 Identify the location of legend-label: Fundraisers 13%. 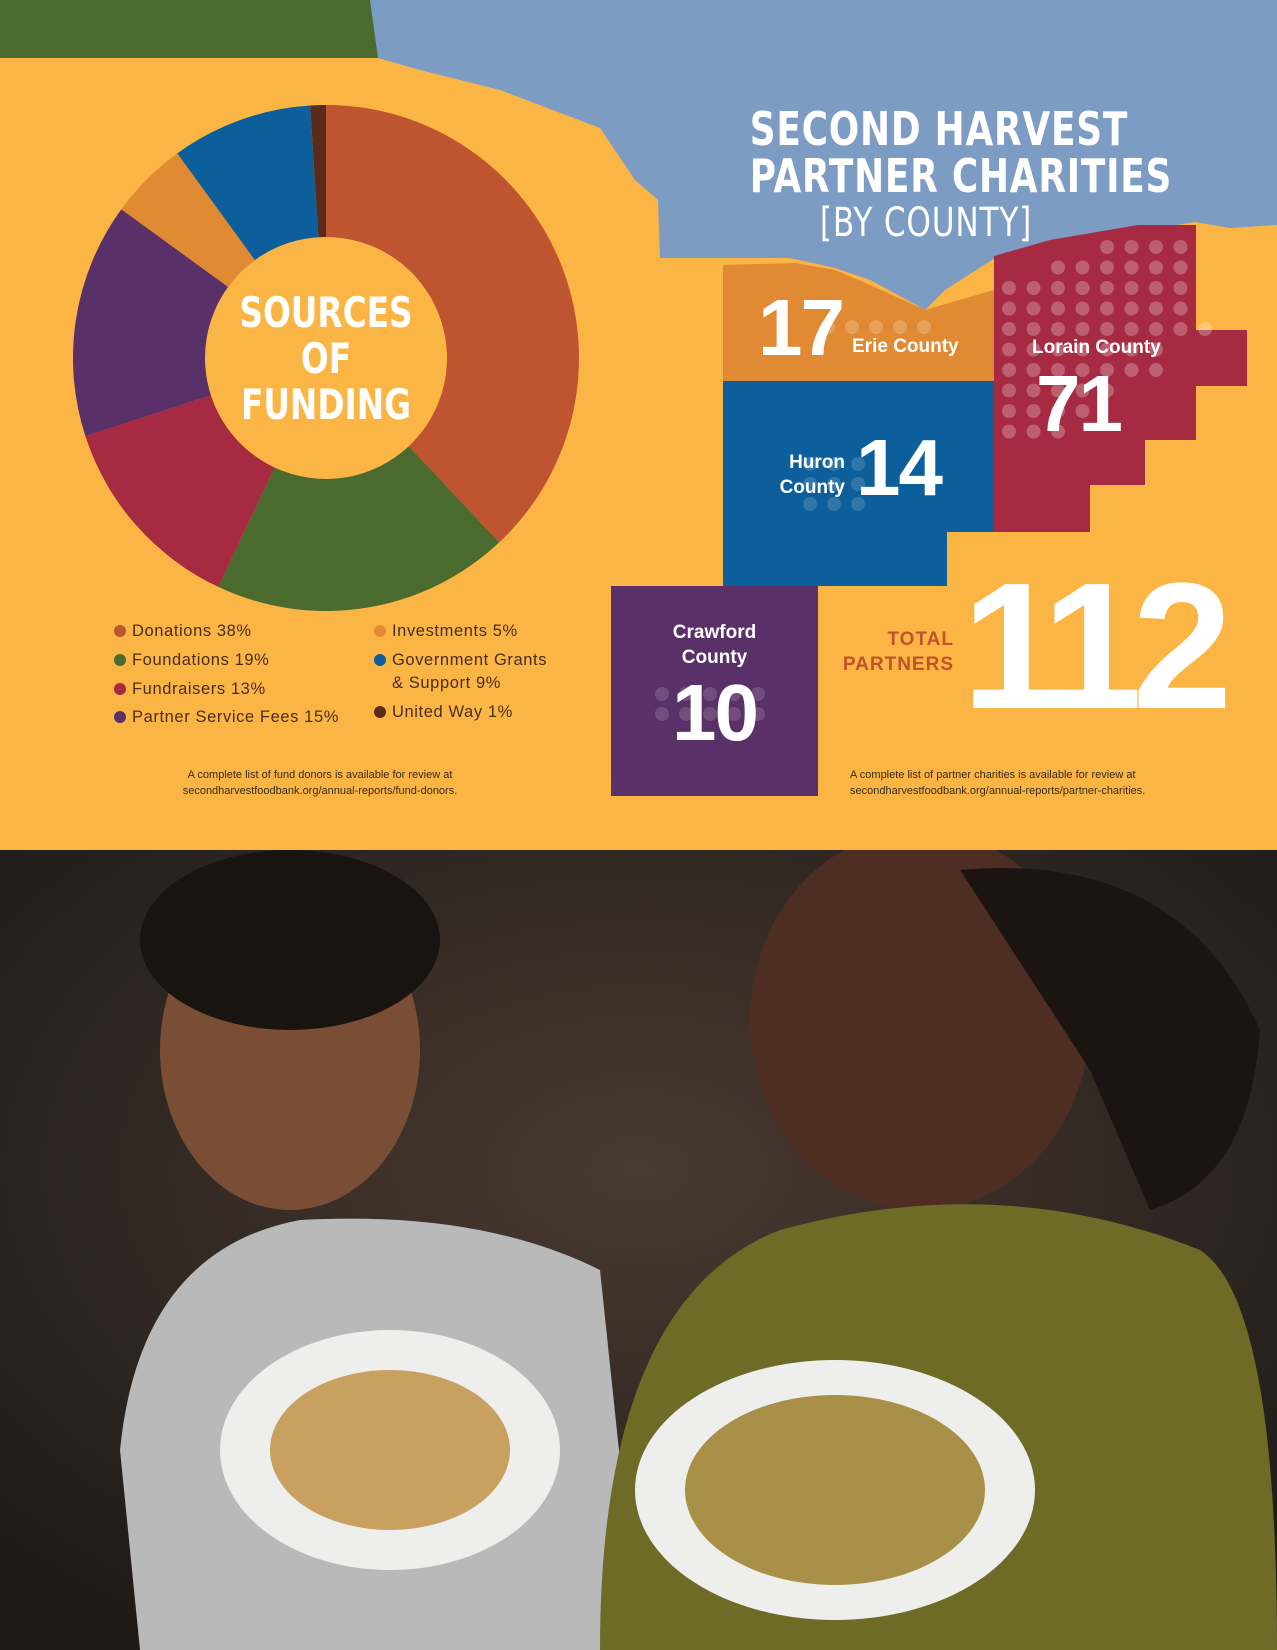
(199, 689).